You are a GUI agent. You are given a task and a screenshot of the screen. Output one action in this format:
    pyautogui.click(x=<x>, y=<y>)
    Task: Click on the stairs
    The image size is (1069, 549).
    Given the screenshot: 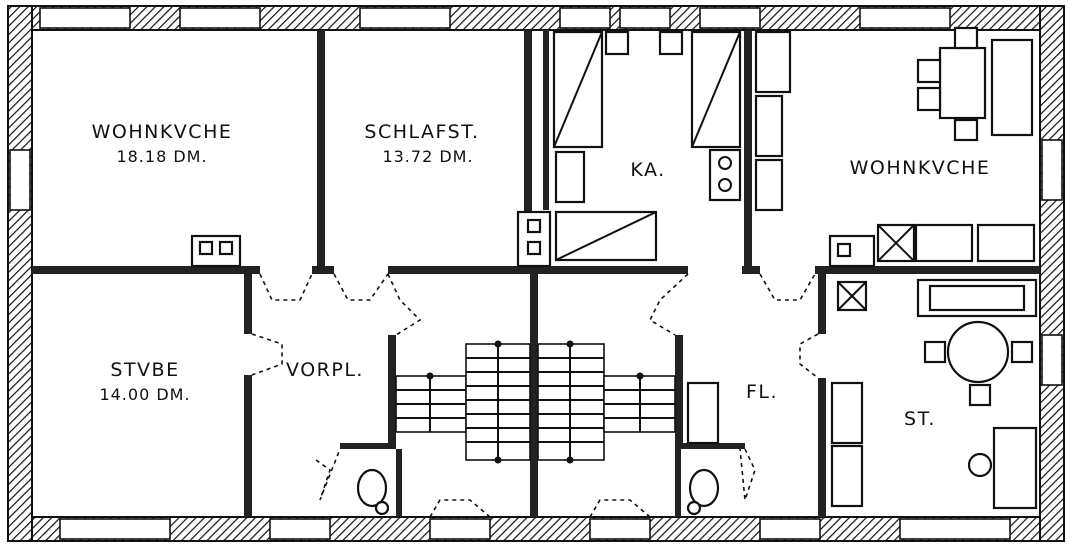 What is the action you would take?
    pyautogui.click(x=535, y=402)
    